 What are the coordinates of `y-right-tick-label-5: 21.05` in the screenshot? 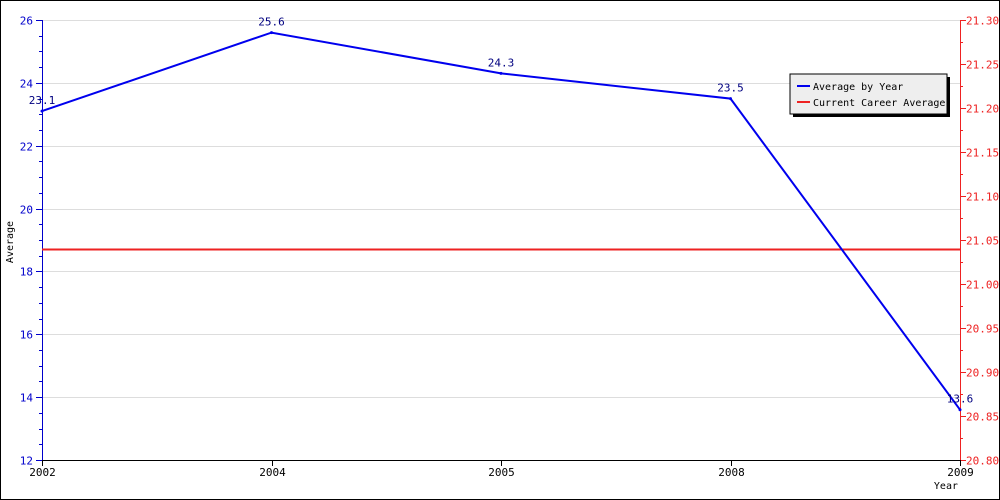 It's located at (982, 241).